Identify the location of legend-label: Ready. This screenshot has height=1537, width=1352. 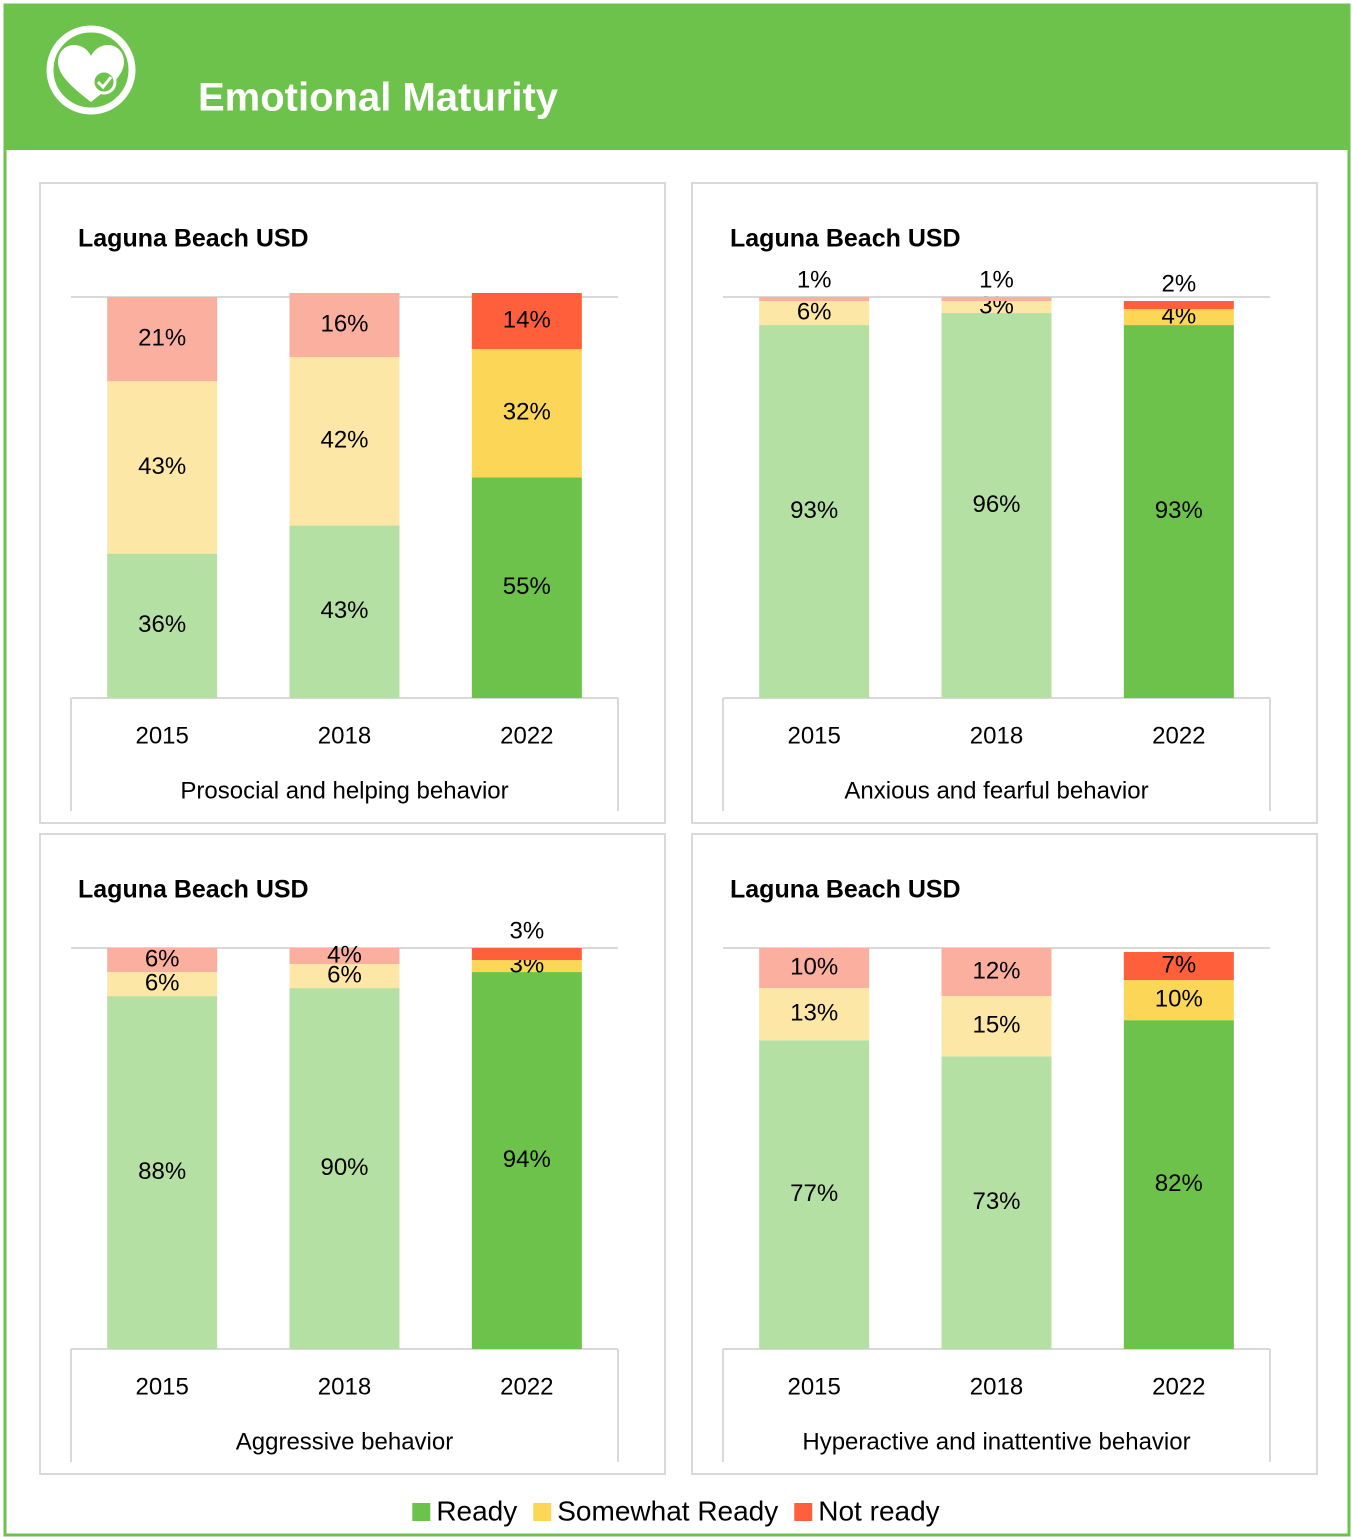
(476, 1510).